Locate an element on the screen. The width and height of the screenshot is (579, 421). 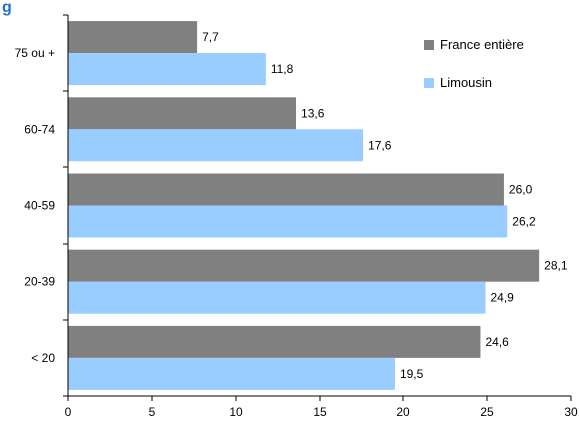
legend-swatch-limousin is located at coordinates (429, 83).